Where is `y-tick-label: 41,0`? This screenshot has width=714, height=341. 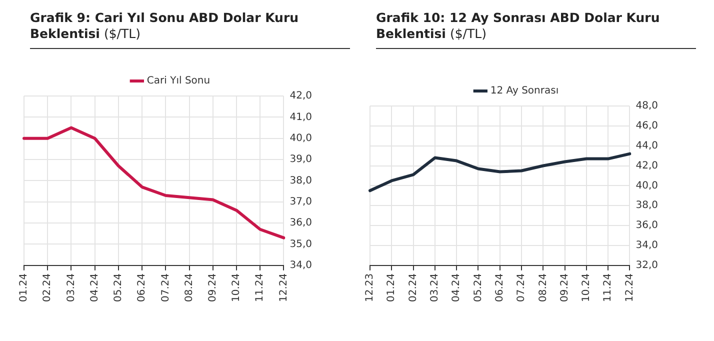
y-tick-label: 41,0 is located at coordinates (301, 117).